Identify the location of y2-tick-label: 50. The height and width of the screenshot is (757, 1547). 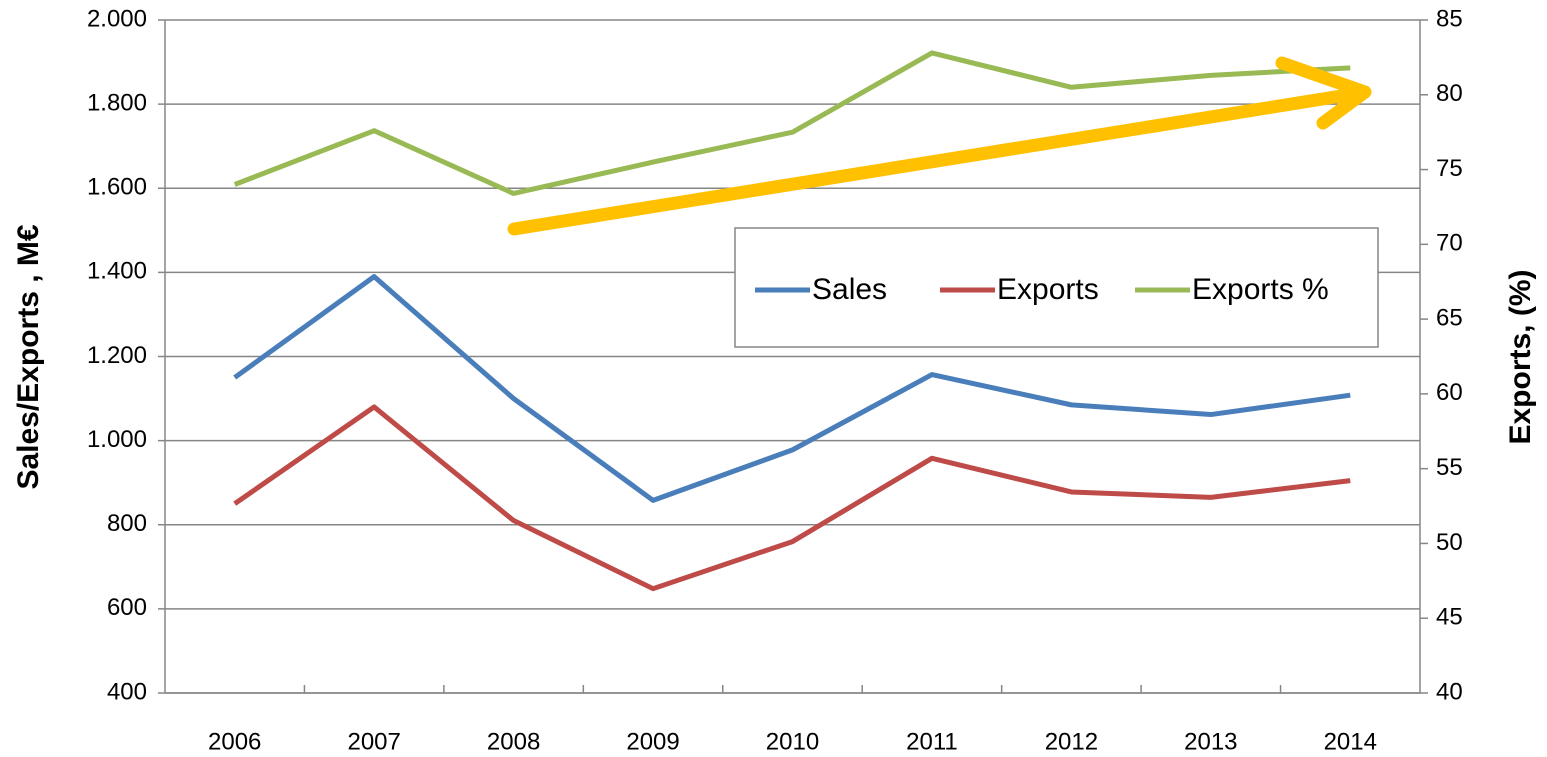
(1449, 542).